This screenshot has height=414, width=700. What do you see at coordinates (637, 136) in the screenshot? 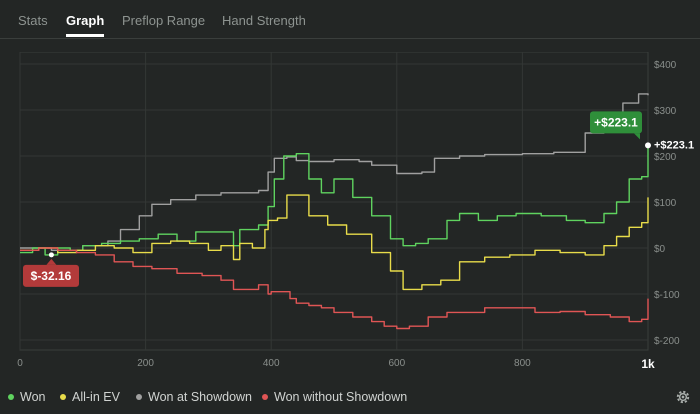
I see `max-badge-pointer` at bounding box center [637, 136].